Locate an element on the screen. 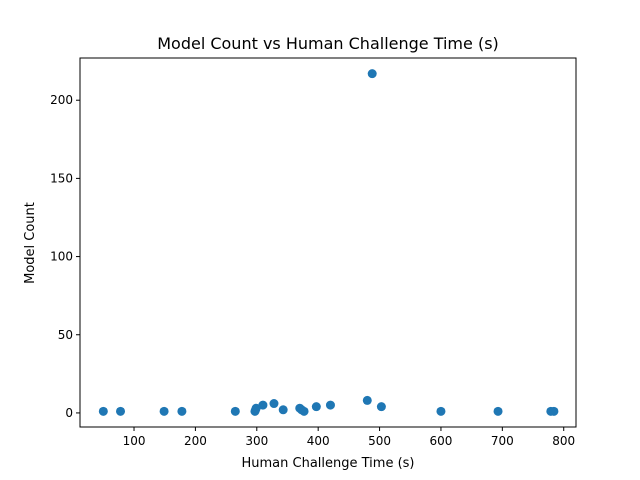 The height and width of the screenshot is (480, 640). x-tick-label: 700 is located at coordinates (502, 441).